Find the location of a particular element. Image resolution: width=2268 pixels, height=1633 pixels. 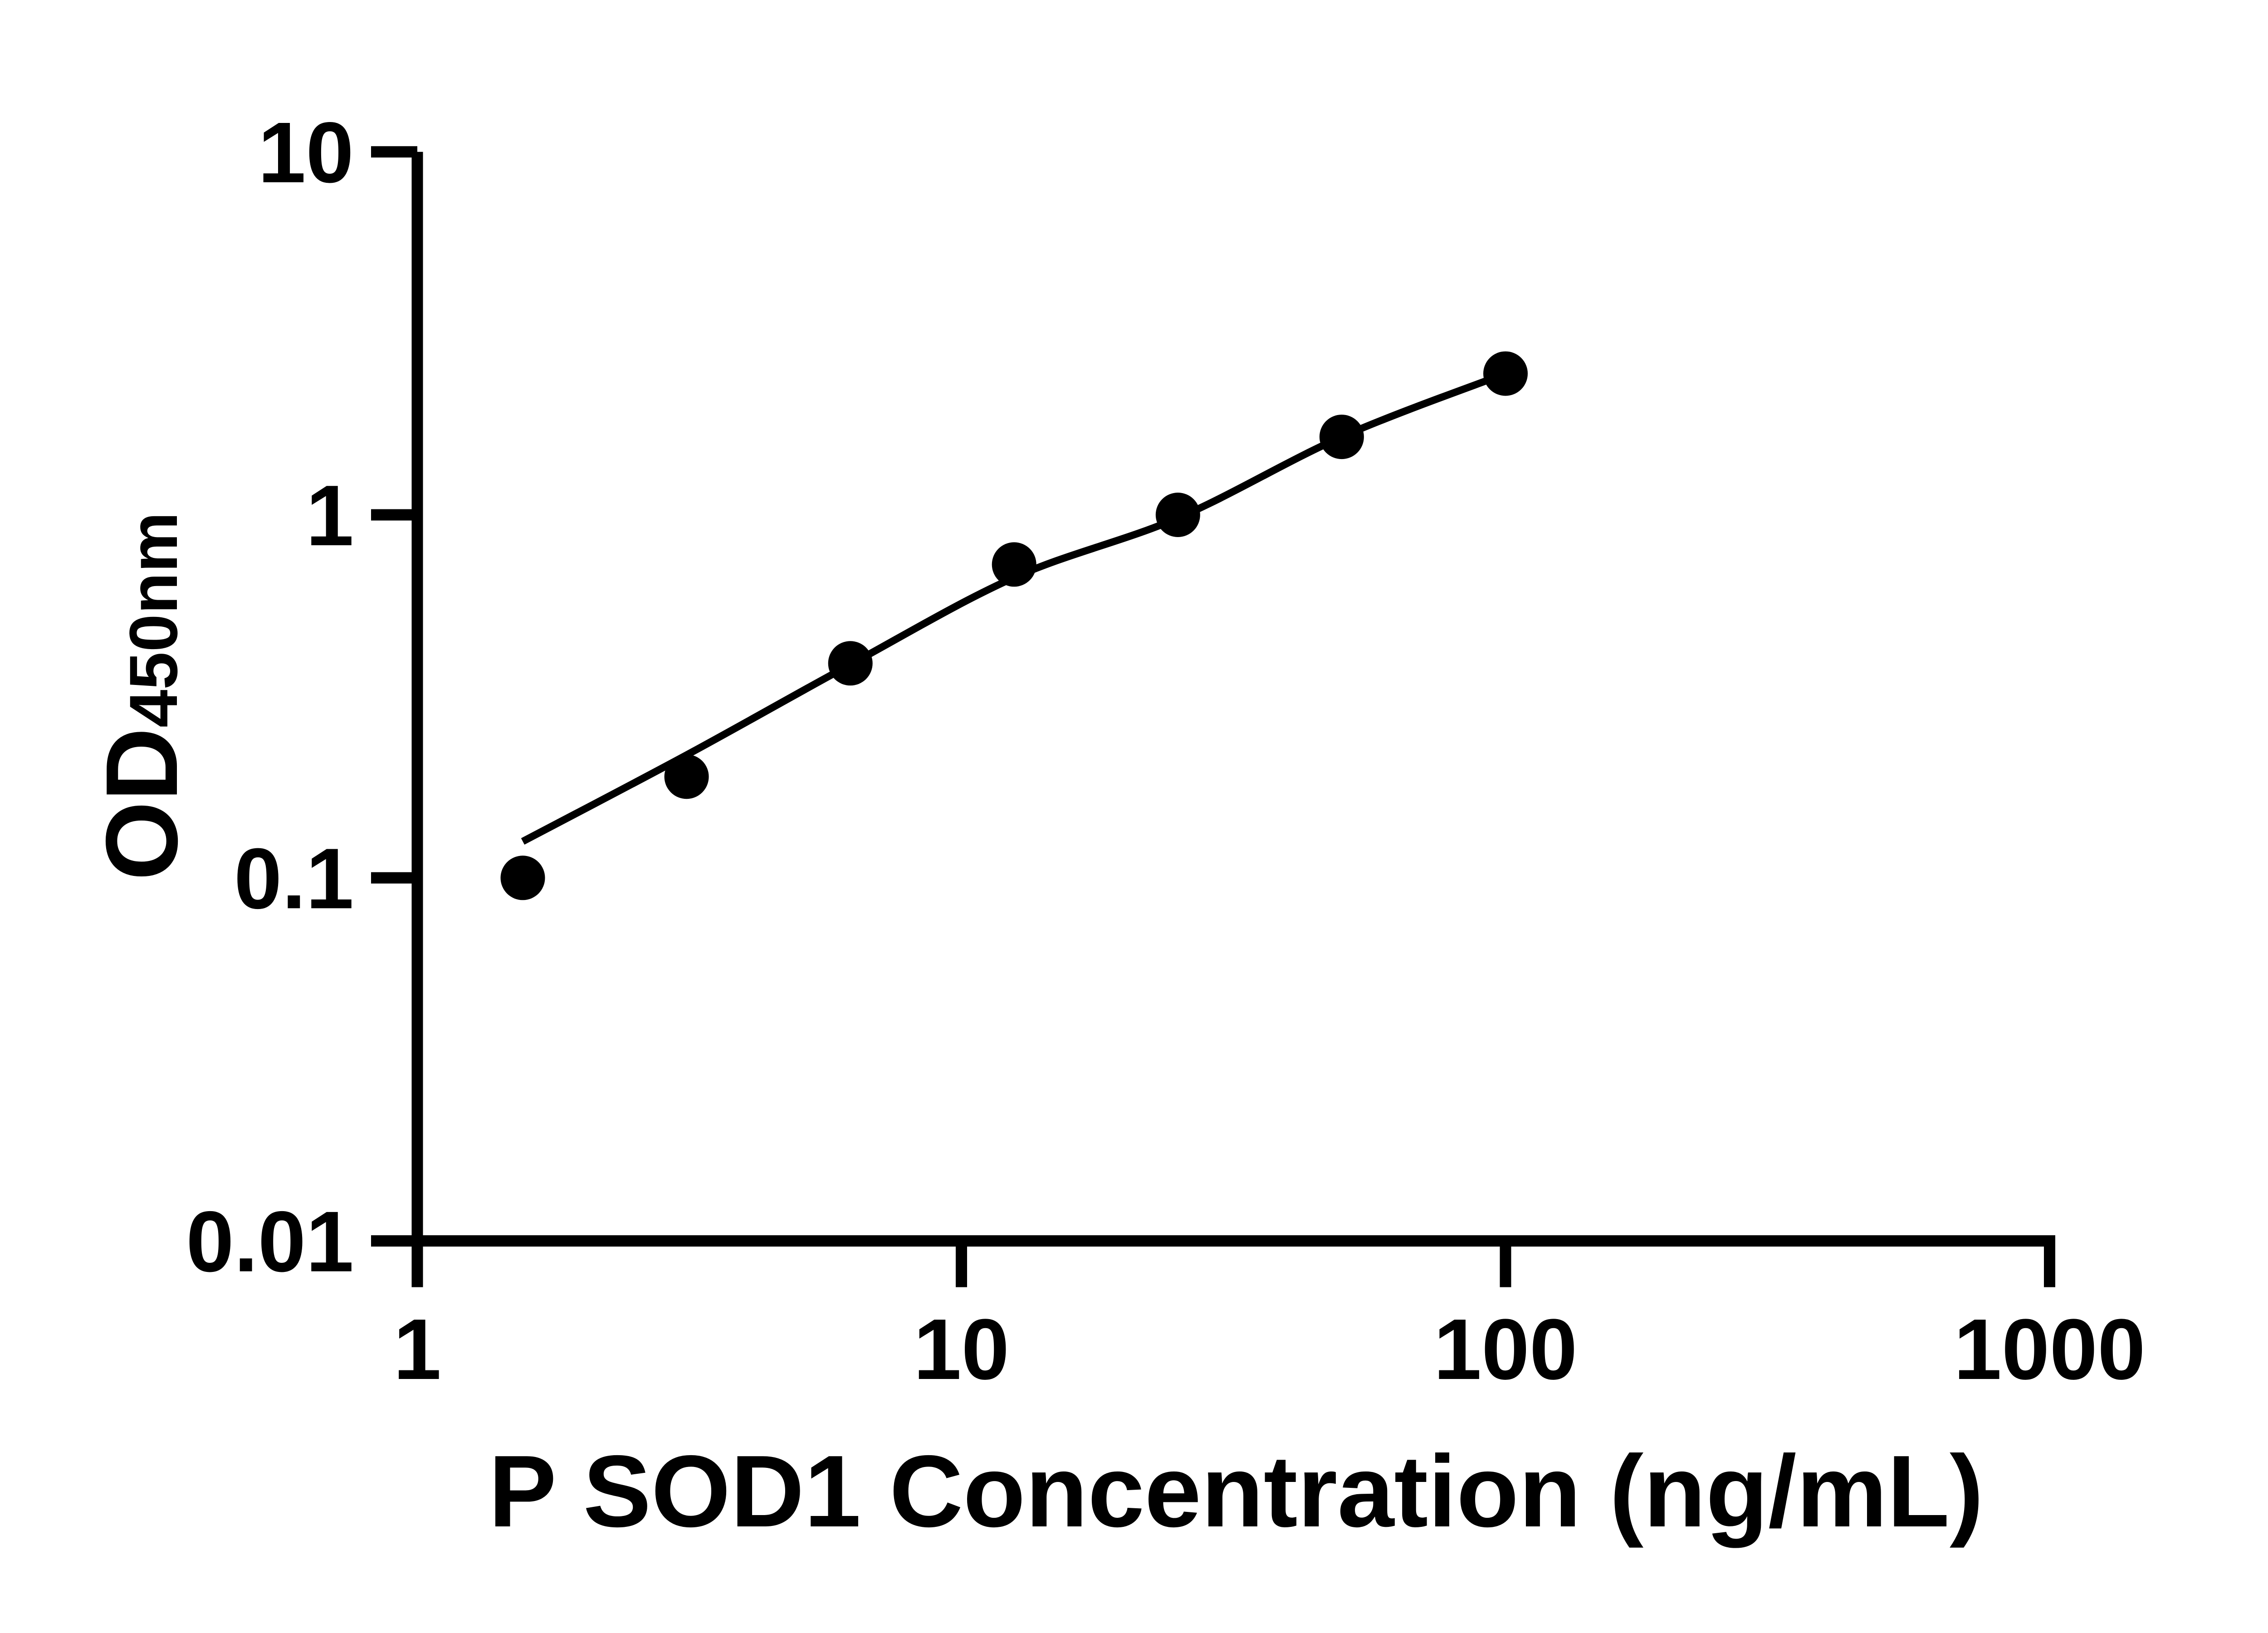

y-axis-title: OD450nm is located at coordinates (141, 696).